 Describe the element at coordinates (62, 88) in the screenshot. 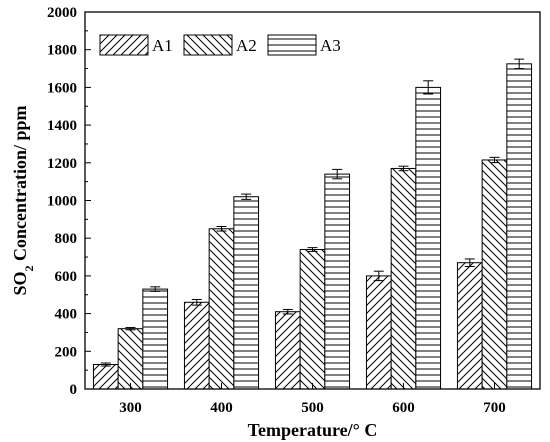

I see `y-tick-label: 1600` at that location.